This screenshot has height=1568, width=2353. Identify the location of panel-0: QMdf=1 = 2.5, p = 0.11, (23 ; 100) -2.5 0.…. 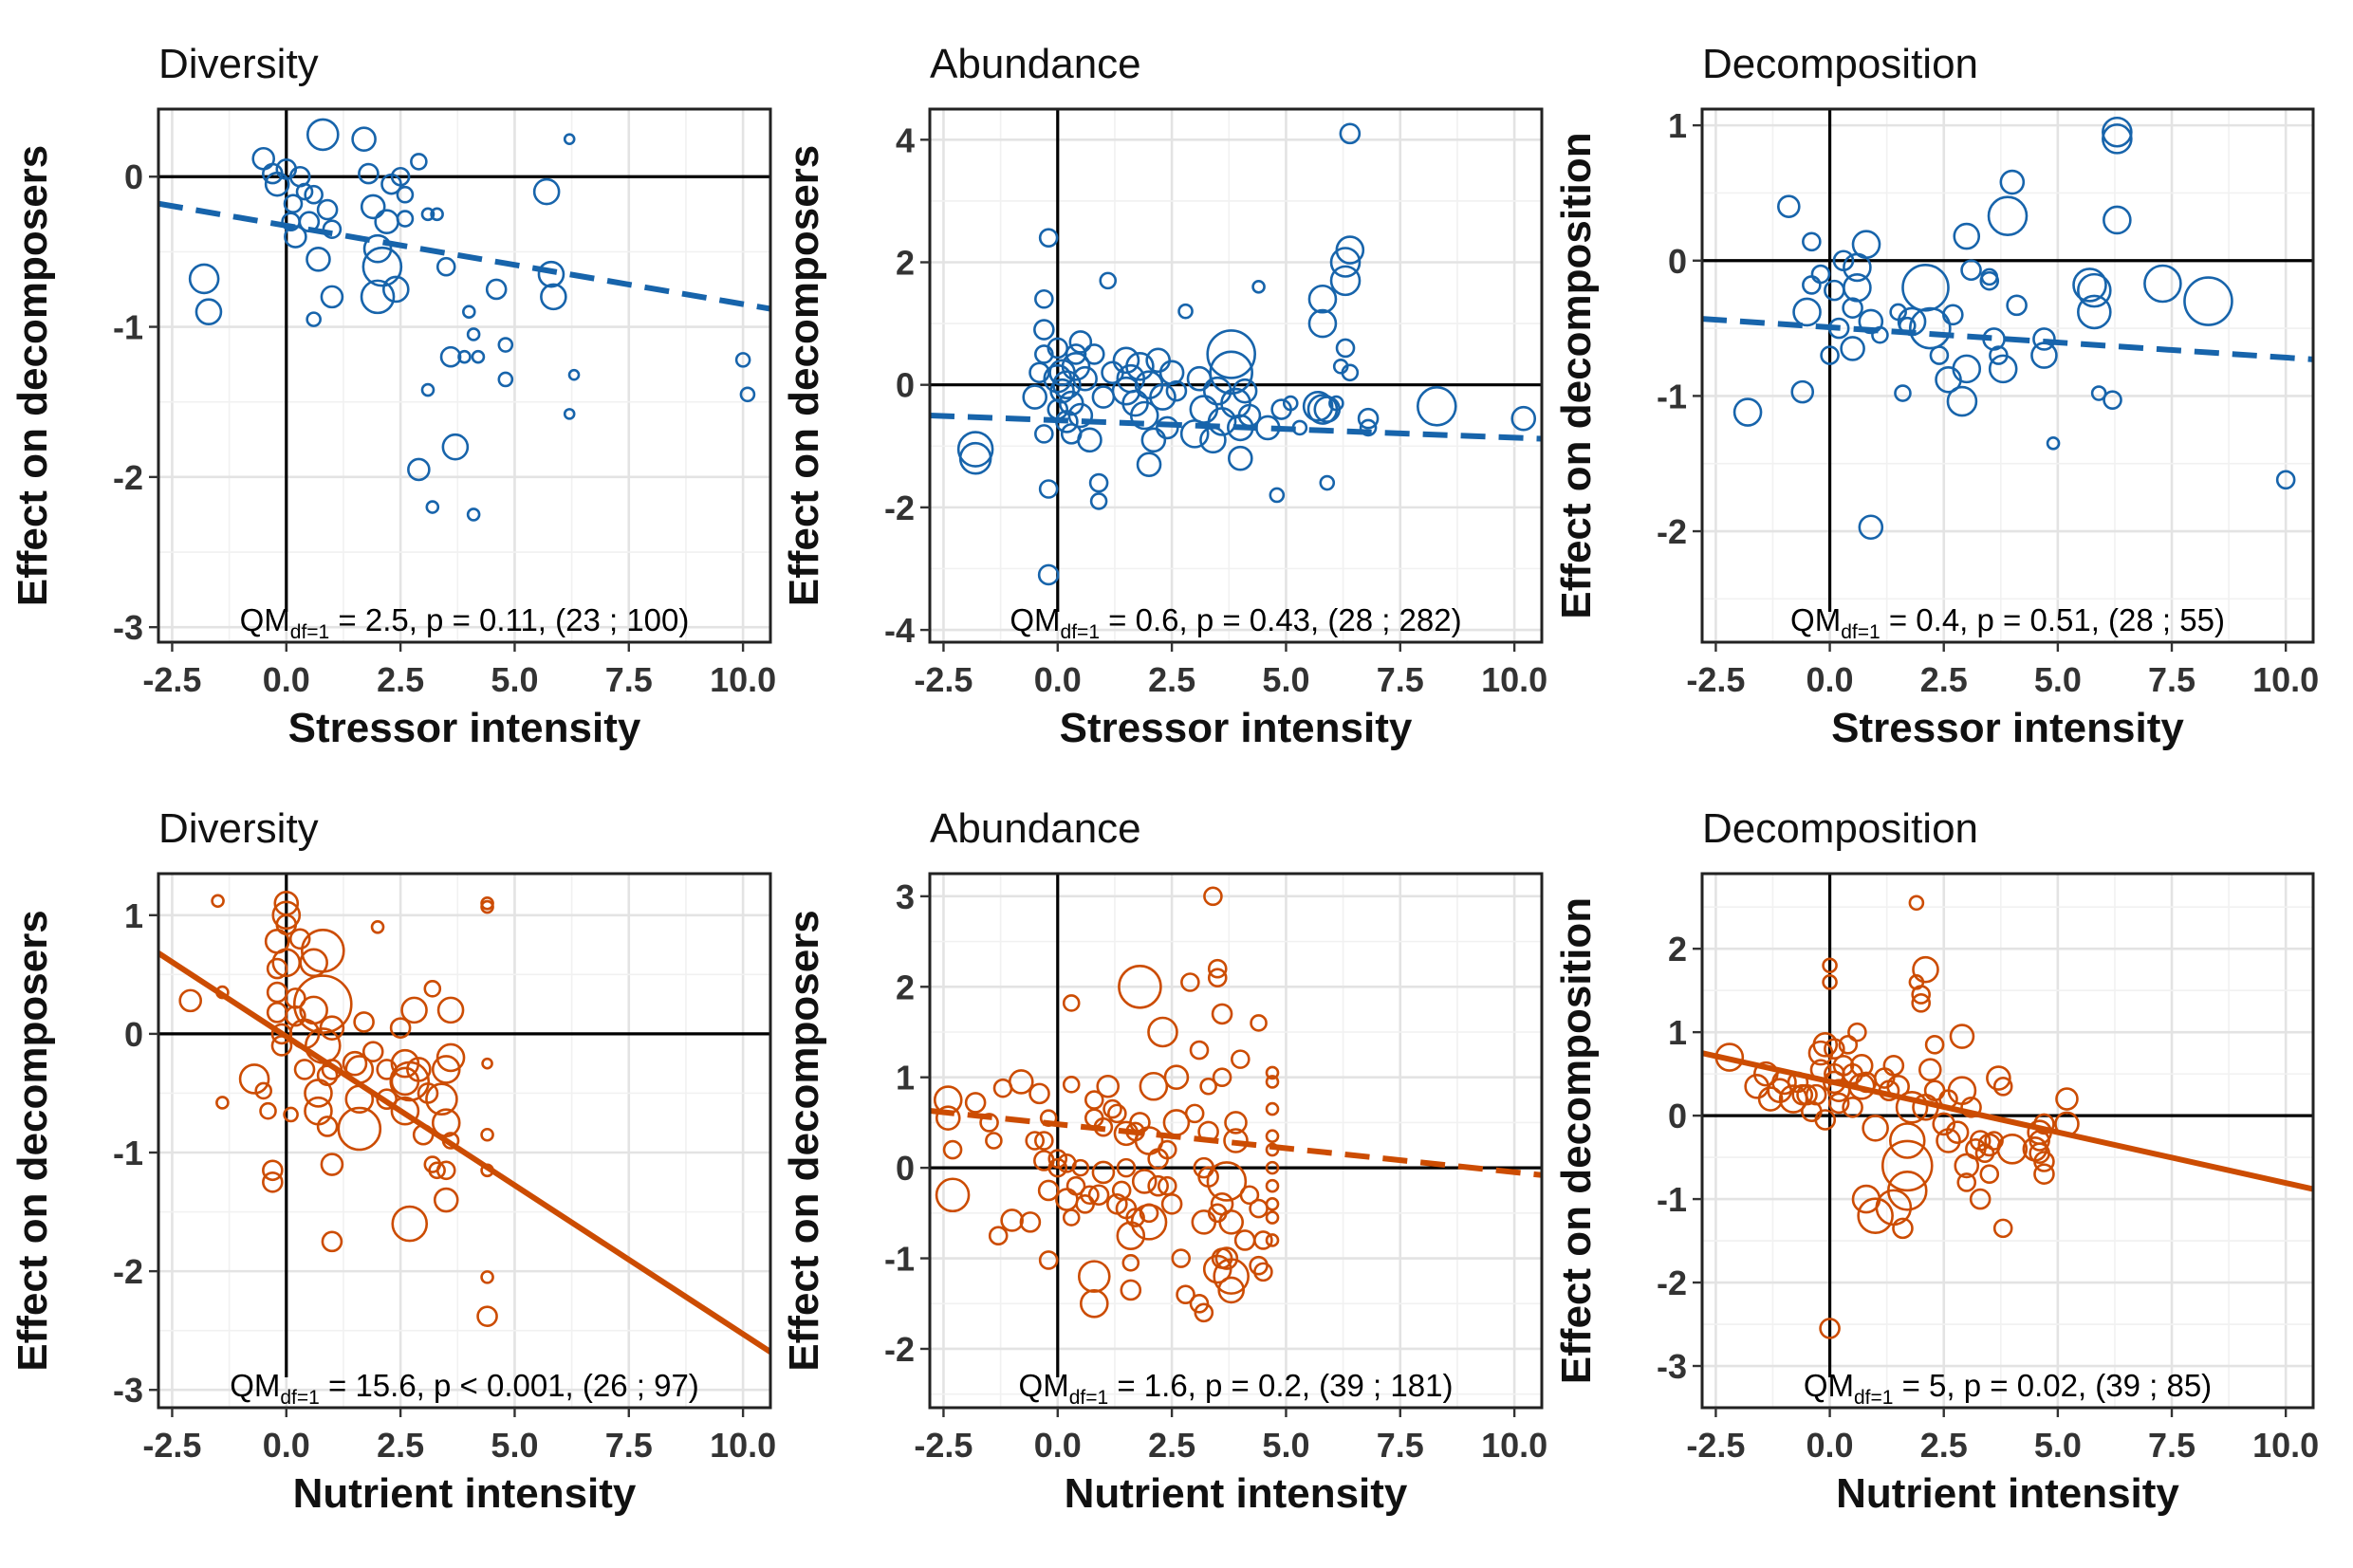
(392, 396).